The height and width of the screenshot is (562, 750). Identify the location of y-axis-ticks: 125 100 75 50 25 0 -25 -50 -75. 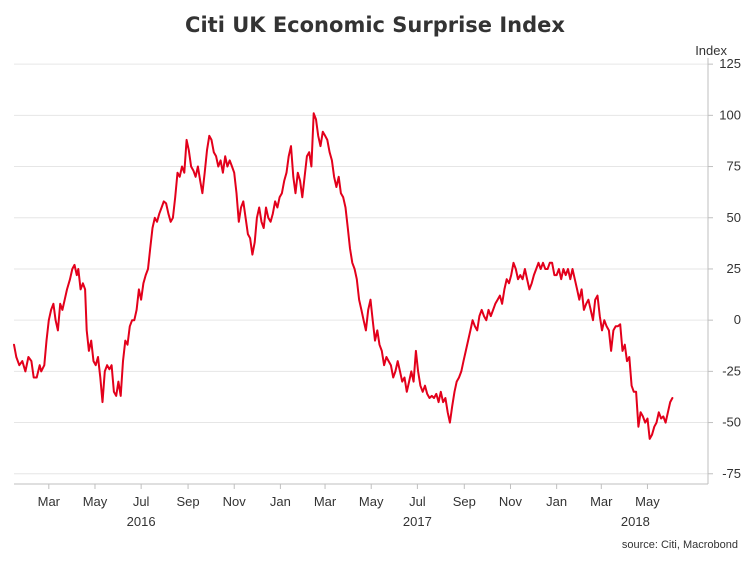
(724, 268).